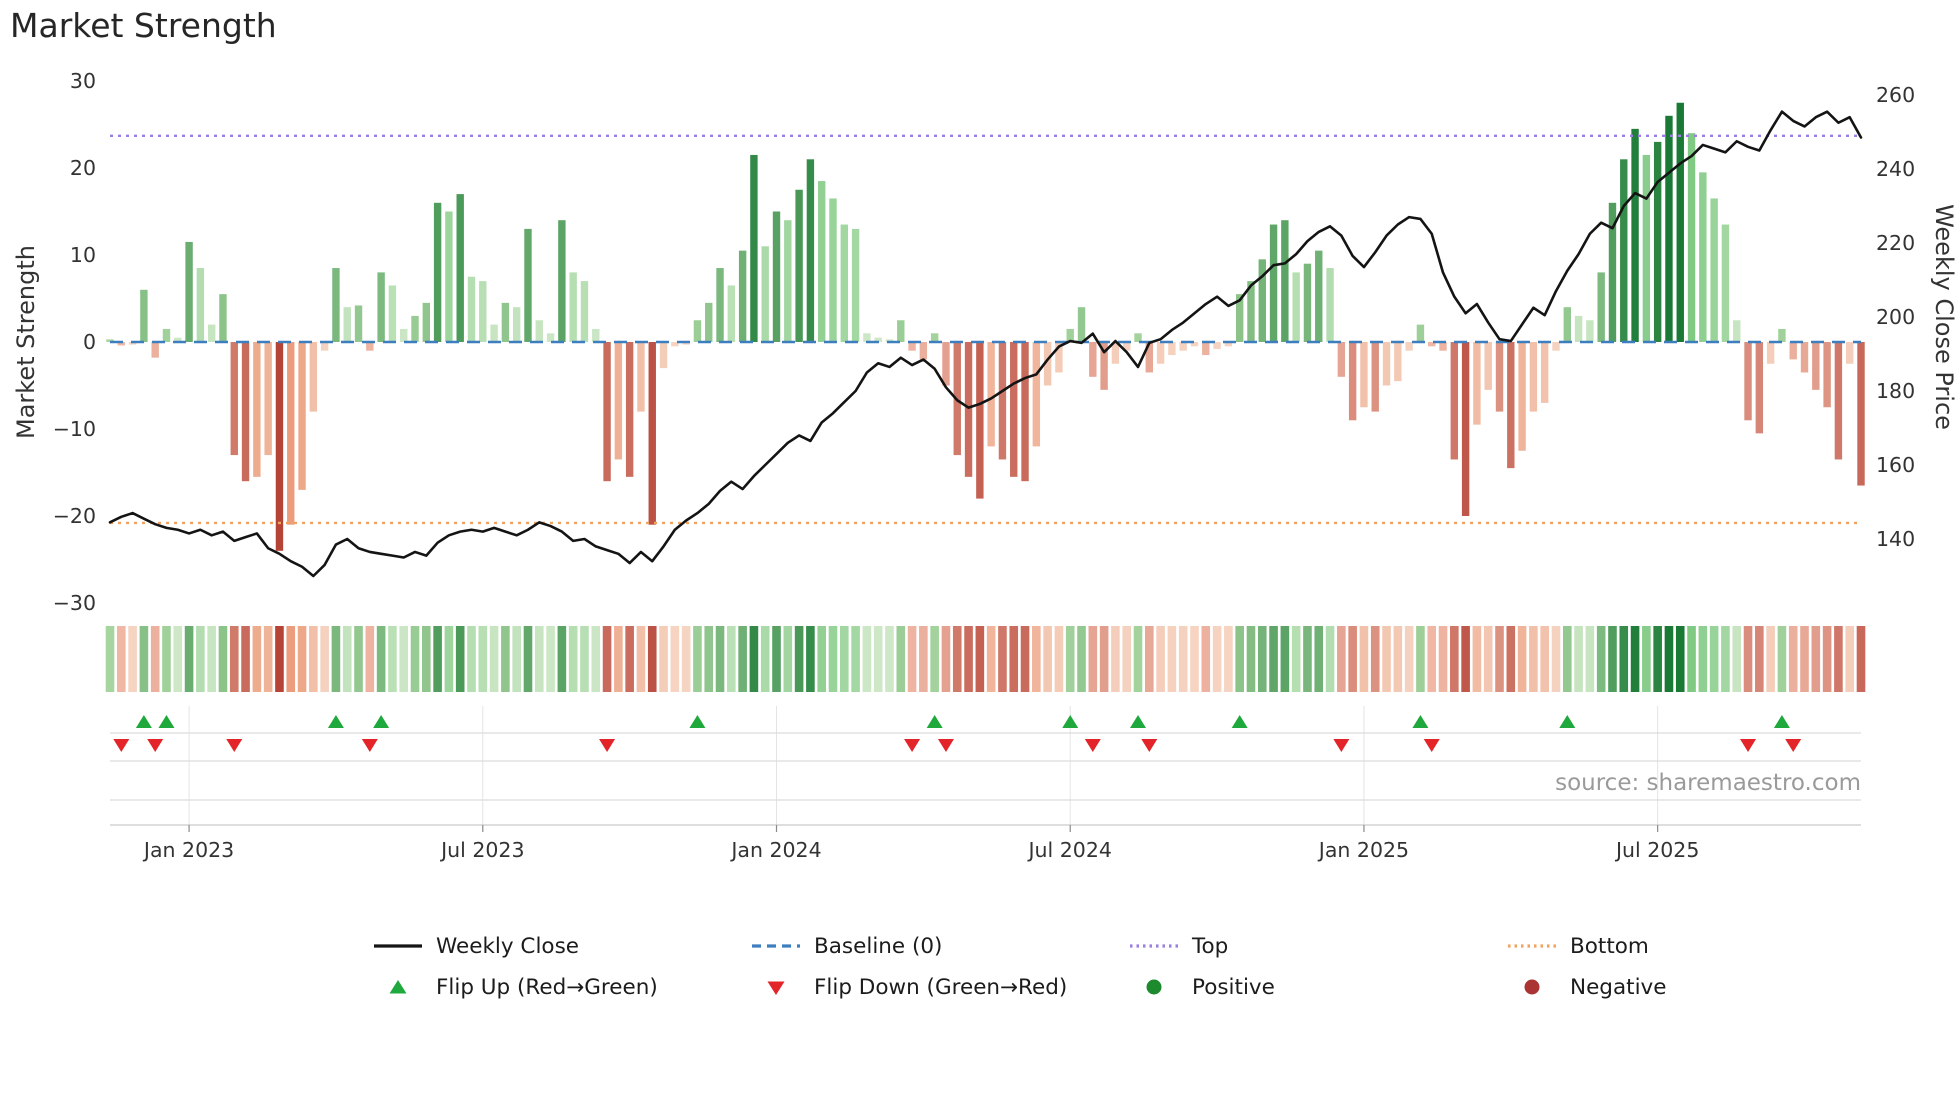 This screenshot has width=1960, height=1102. What do you see at coordinates (83, 81) in the screenshot?
I see `svg-text: 30` at bounding box center [83, 81].